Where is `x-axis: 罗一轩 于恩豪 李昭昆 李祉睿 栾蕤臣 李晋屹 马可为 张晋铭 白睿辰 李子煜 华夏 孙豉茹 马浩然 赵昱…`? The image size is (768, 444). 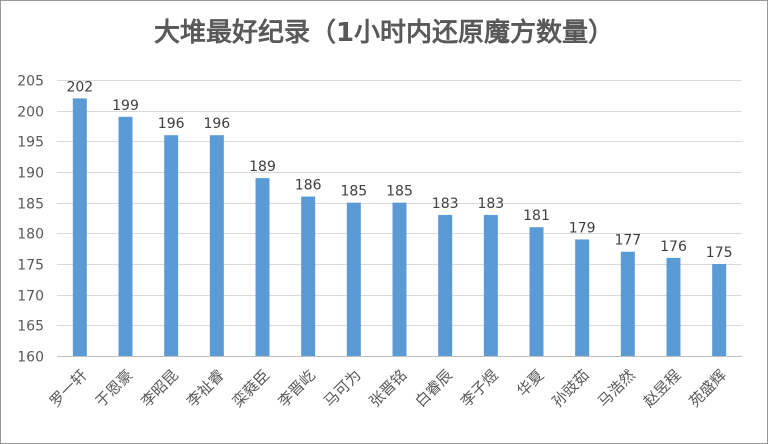
x-axis: 罗一轩 于恩豪 李昭昆 李祉睿 栾蕤臣 李晋屹 马可为 张晋铭 白睿辰 李子煜 华夏 孙豉茹 马浩然 赵昱… is located at coordinates (388, 388).